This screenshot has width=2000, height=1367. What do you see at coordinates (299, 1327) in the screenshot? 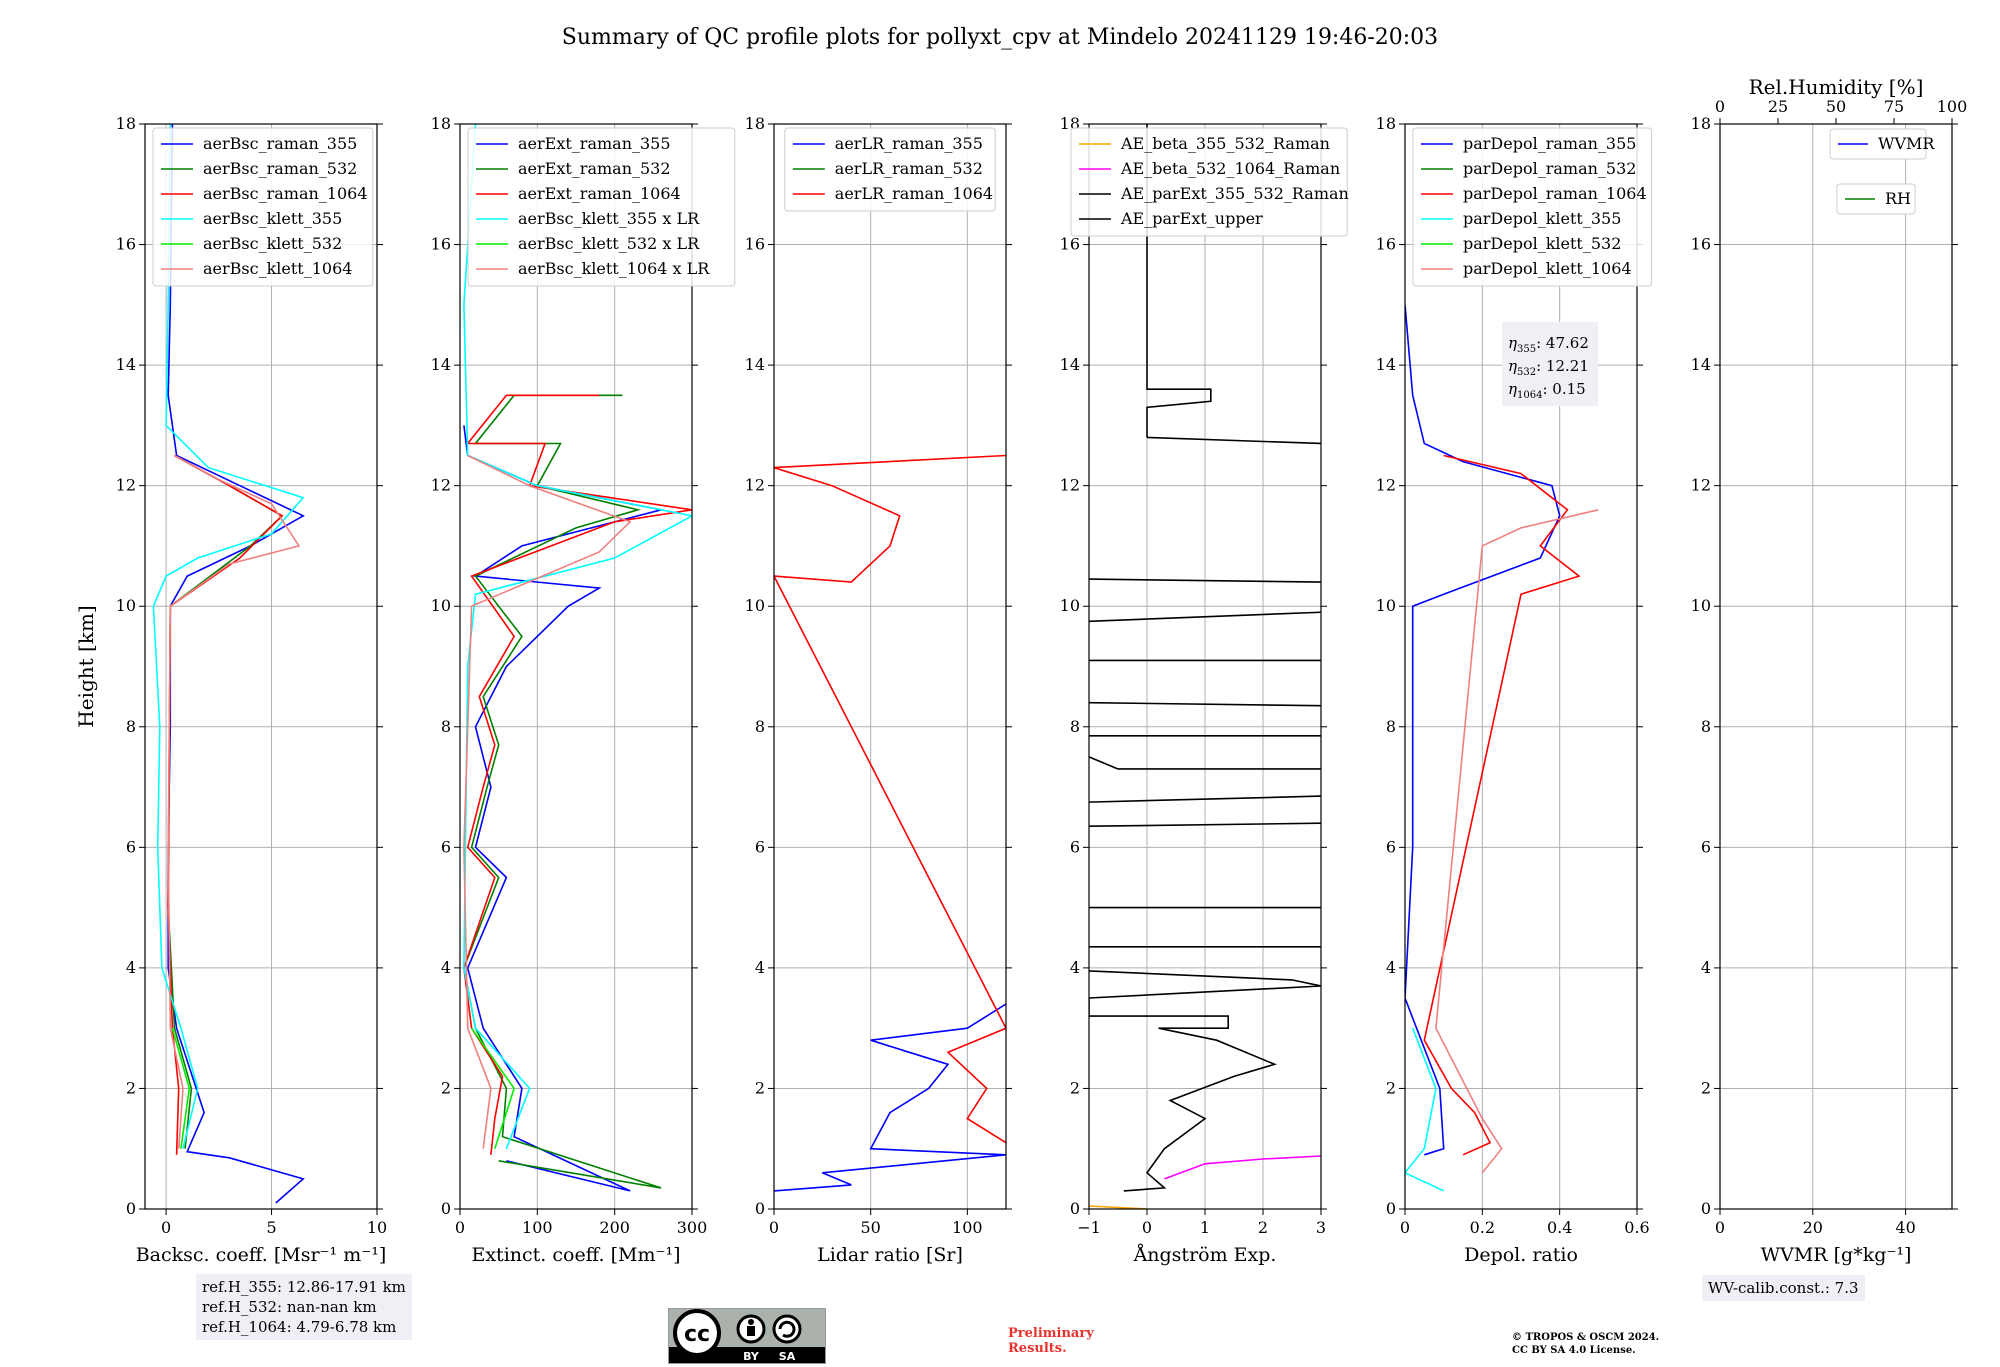
I see `refh-1064: ref.H_1064: 4.79-6.78 km` at bounding box center [299, 1327].